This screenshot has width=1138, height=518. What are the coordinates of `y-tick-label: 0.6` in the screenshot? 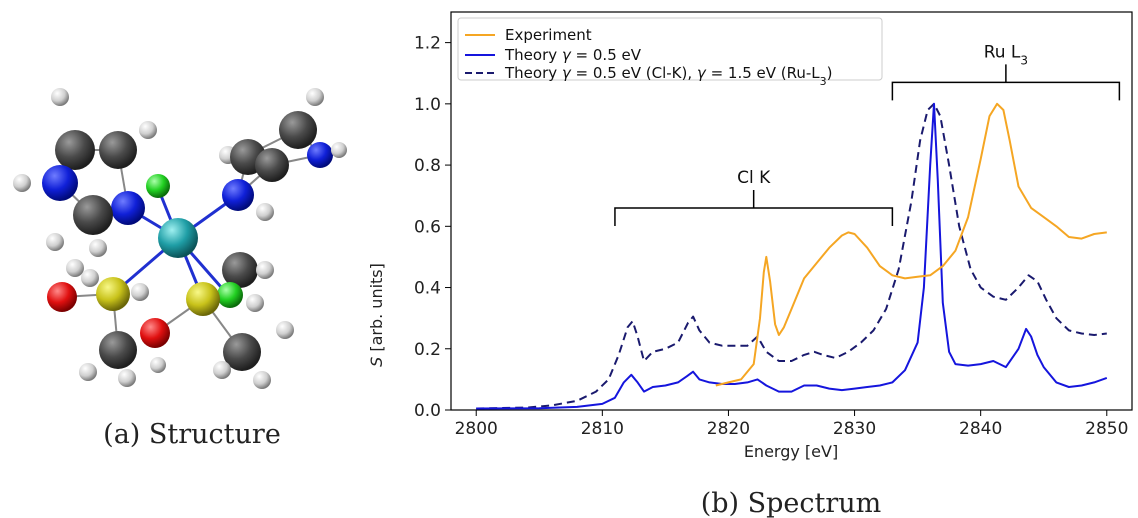 It's located at (427, 227).